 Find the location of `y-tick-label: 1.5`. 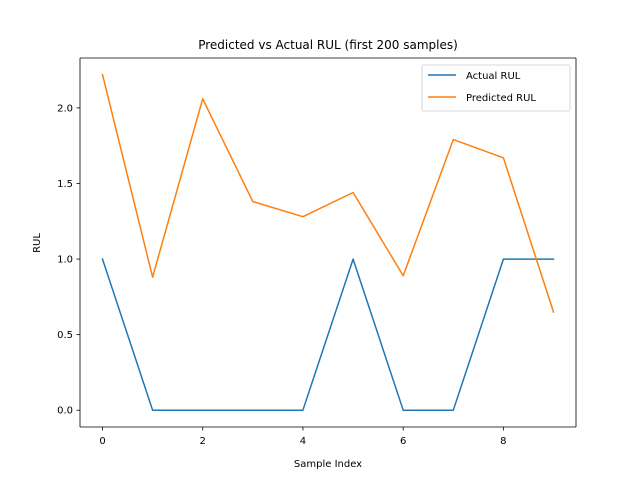

y-tick-label: 1.5 is located at coordinates (65, 184).